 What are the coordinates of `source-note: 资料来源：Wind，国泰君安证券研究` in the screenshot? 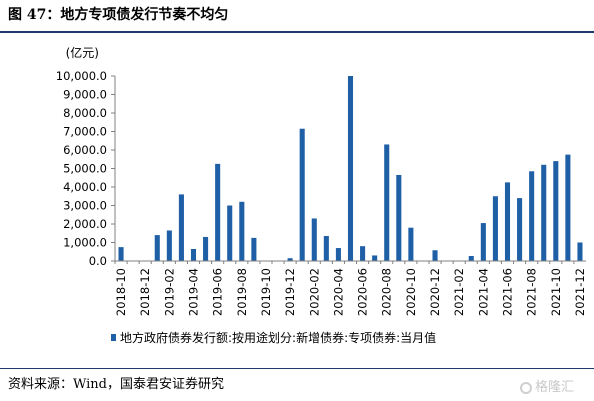 It's located at (116, 384).